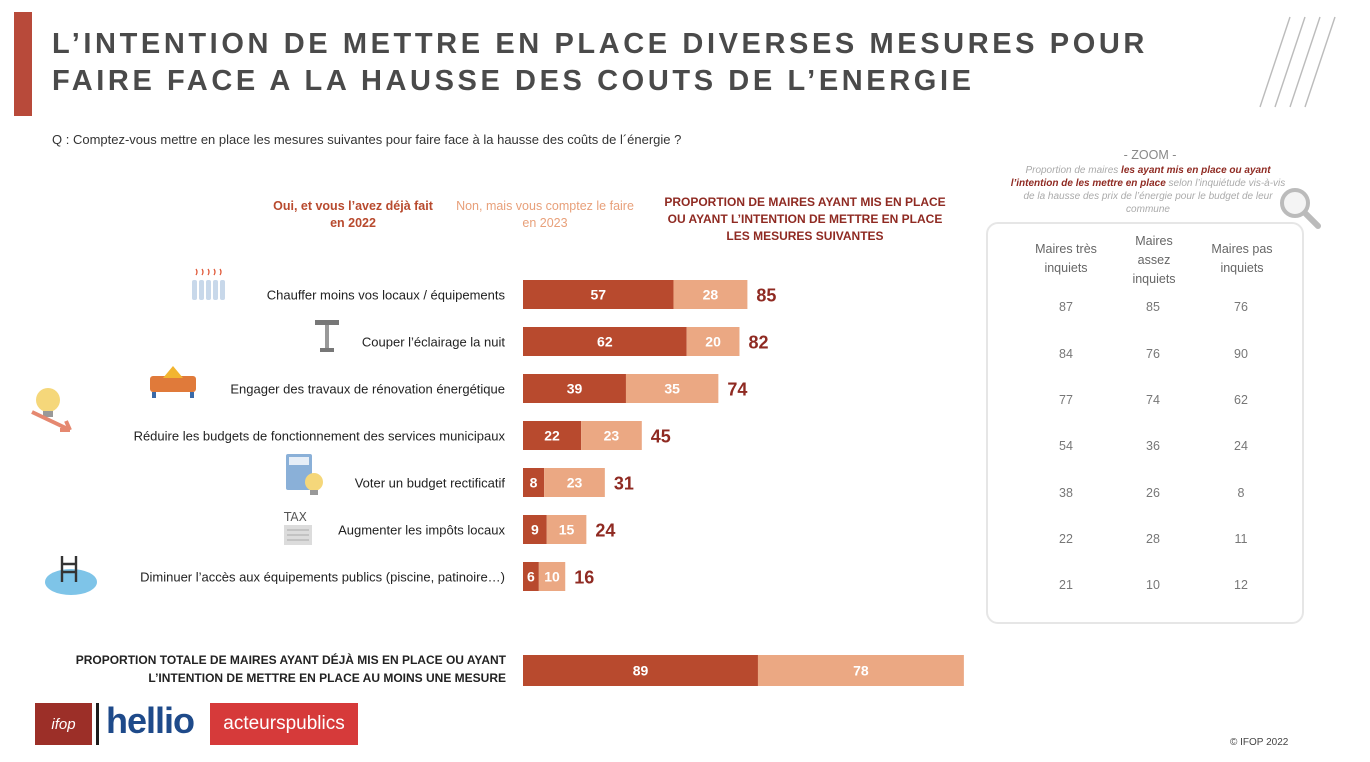 This screenshot has width=1370, height=762. I want to click on data-label-non: 20, so click(713, 342).